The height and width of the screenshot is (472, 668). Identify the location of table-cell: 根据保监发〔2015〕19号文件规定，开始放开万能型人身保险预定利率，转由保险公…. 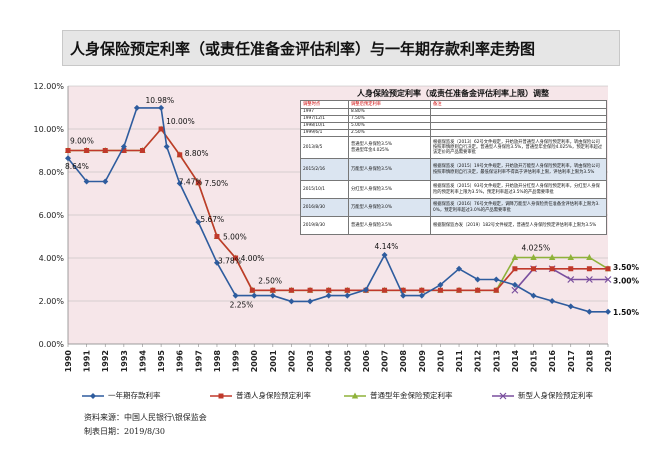
(518, 169).